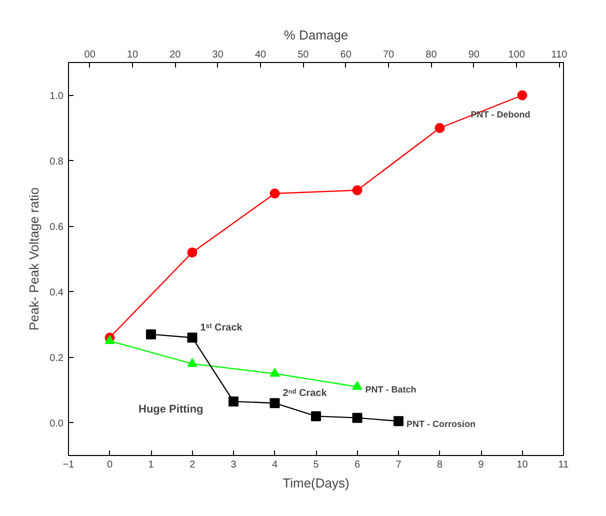  Describe the element at coordinates (57, 358) in the screenshot. I see `y-tick-label: 0.2` at that location.